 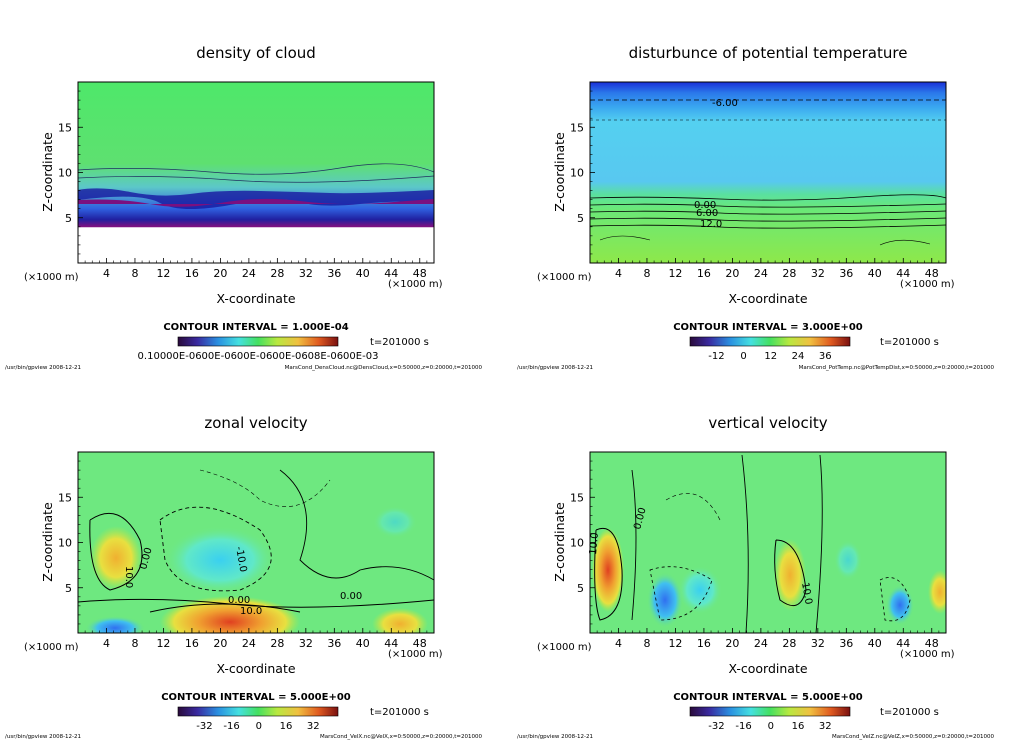 What do you see at coordinates (716, 164) in the screenshot?
I see `contour-labels: -6.00 0.00 6.00 12.0` at bounding box center [716, 164].